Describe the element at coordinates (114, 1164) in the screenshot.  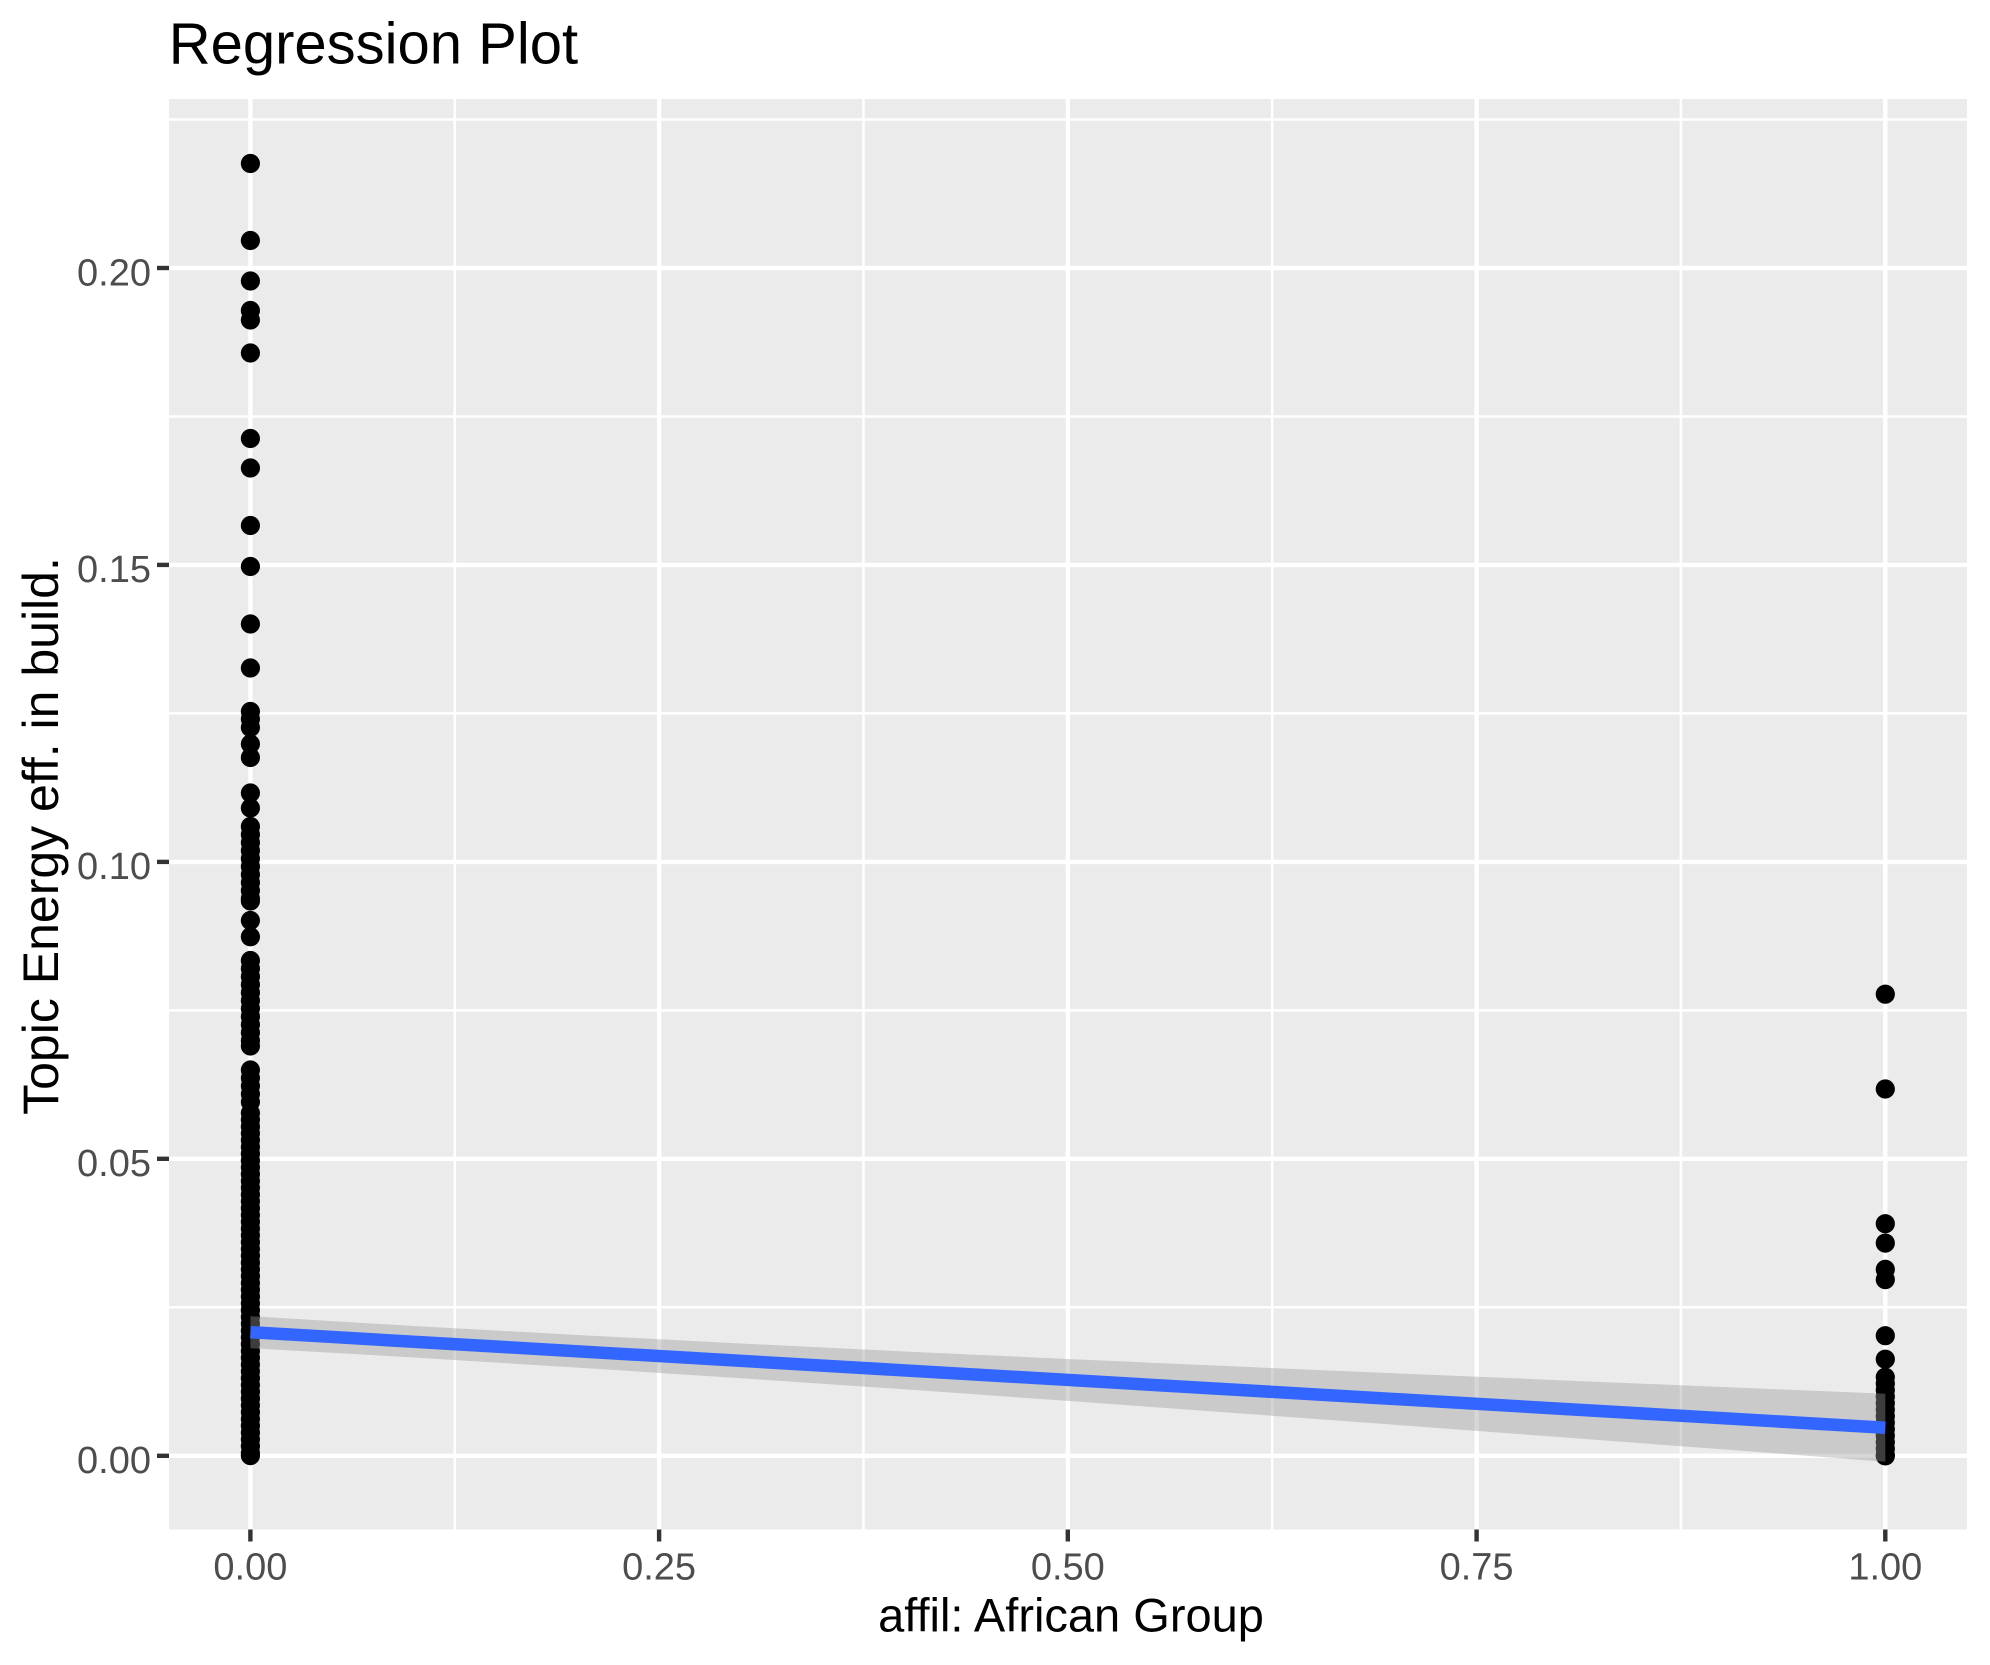
I see `svg-text: 0.05` at that location.